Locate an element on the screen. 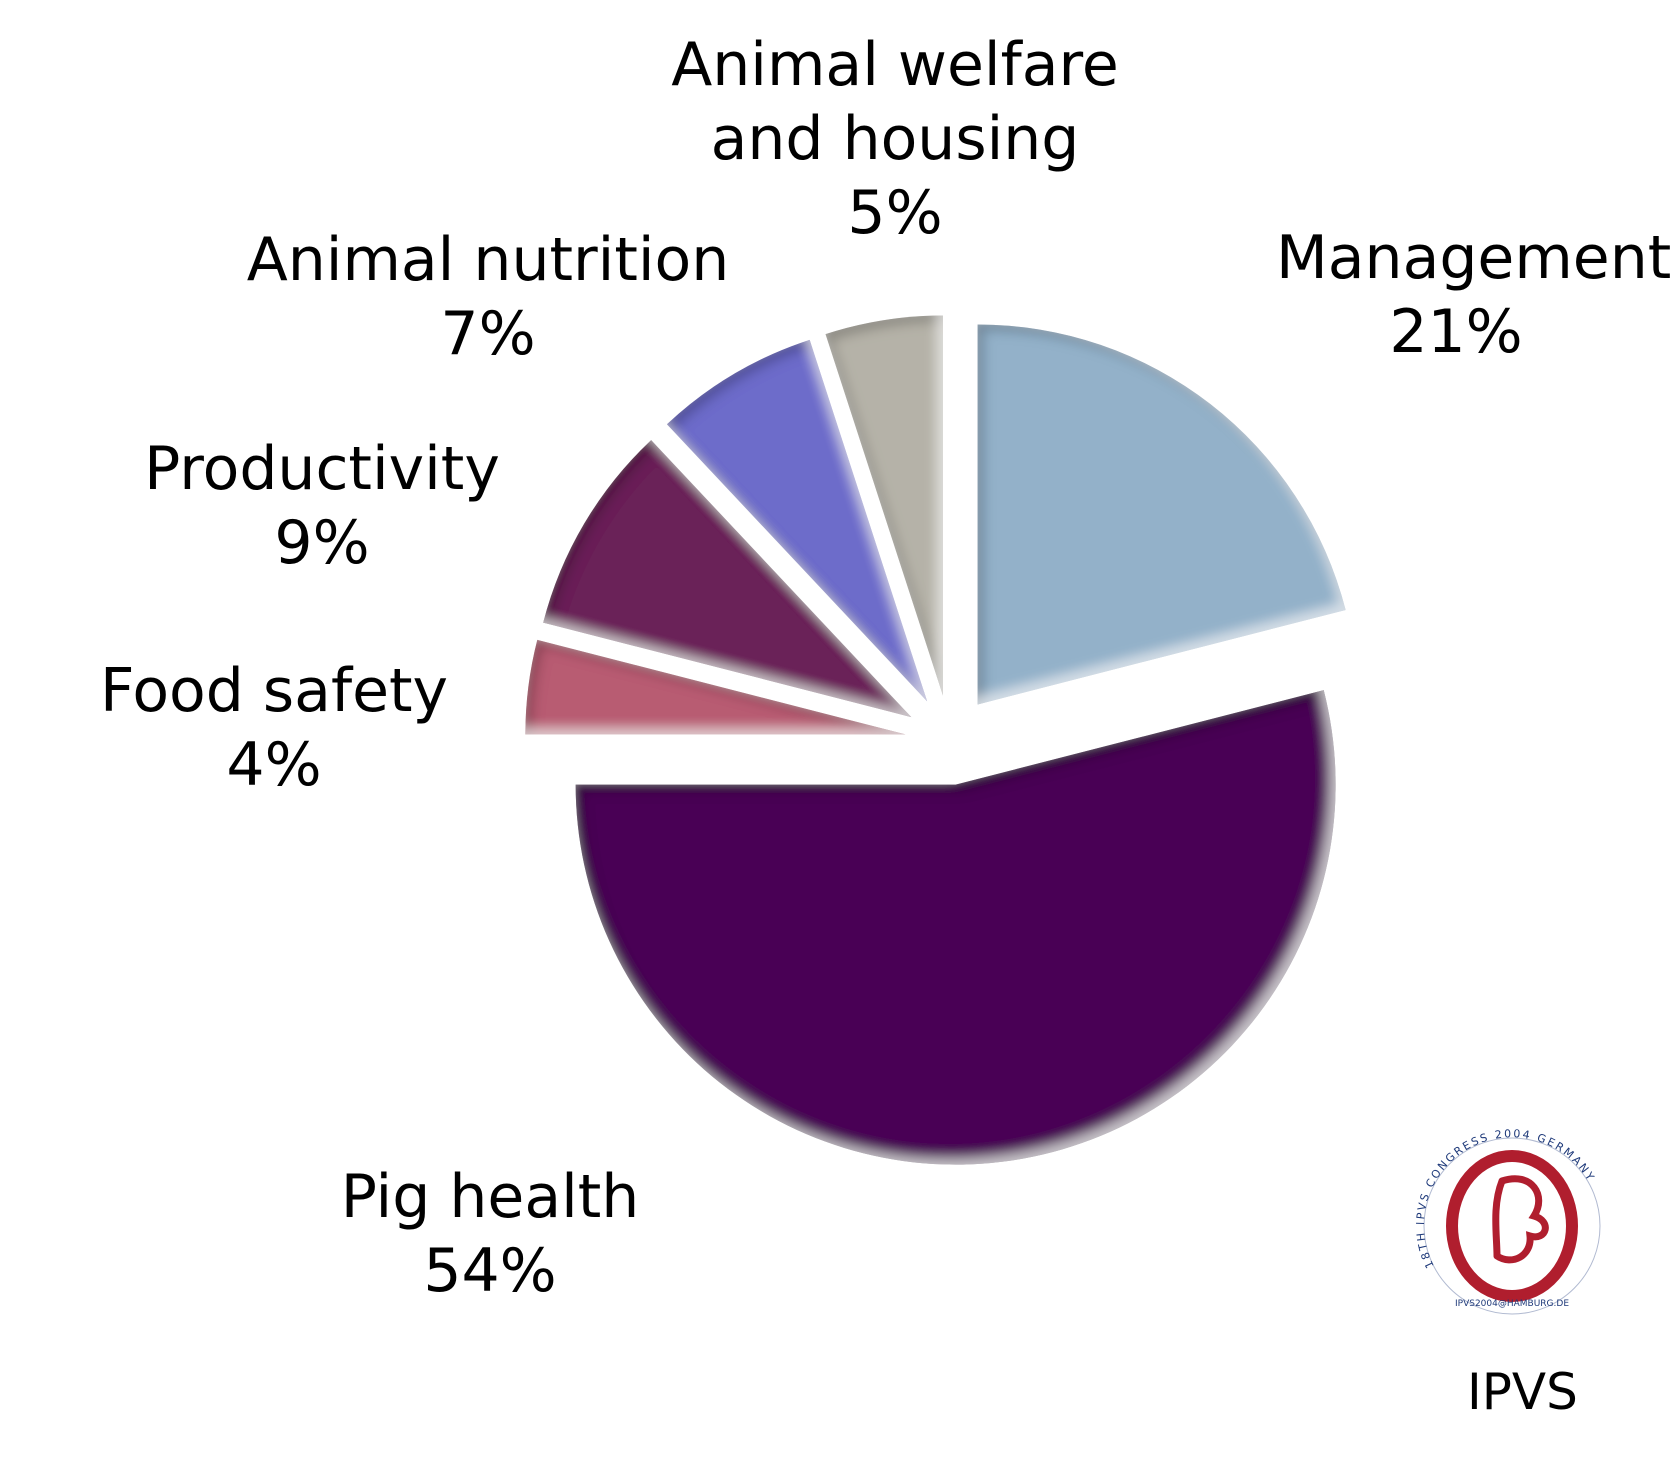 This screenshot has width=1677, height=1476. label-pig-health: Pig health 54% is located at coordinates (490, 1234).